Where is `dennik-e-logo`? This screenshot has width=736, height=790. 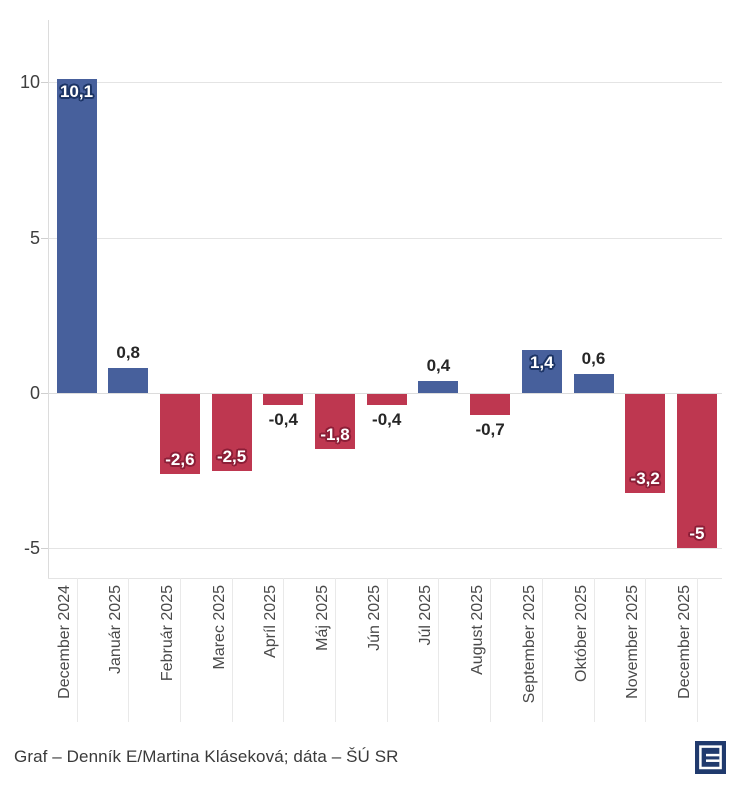
dennik-e-logo is located at coordinates (710, 757).